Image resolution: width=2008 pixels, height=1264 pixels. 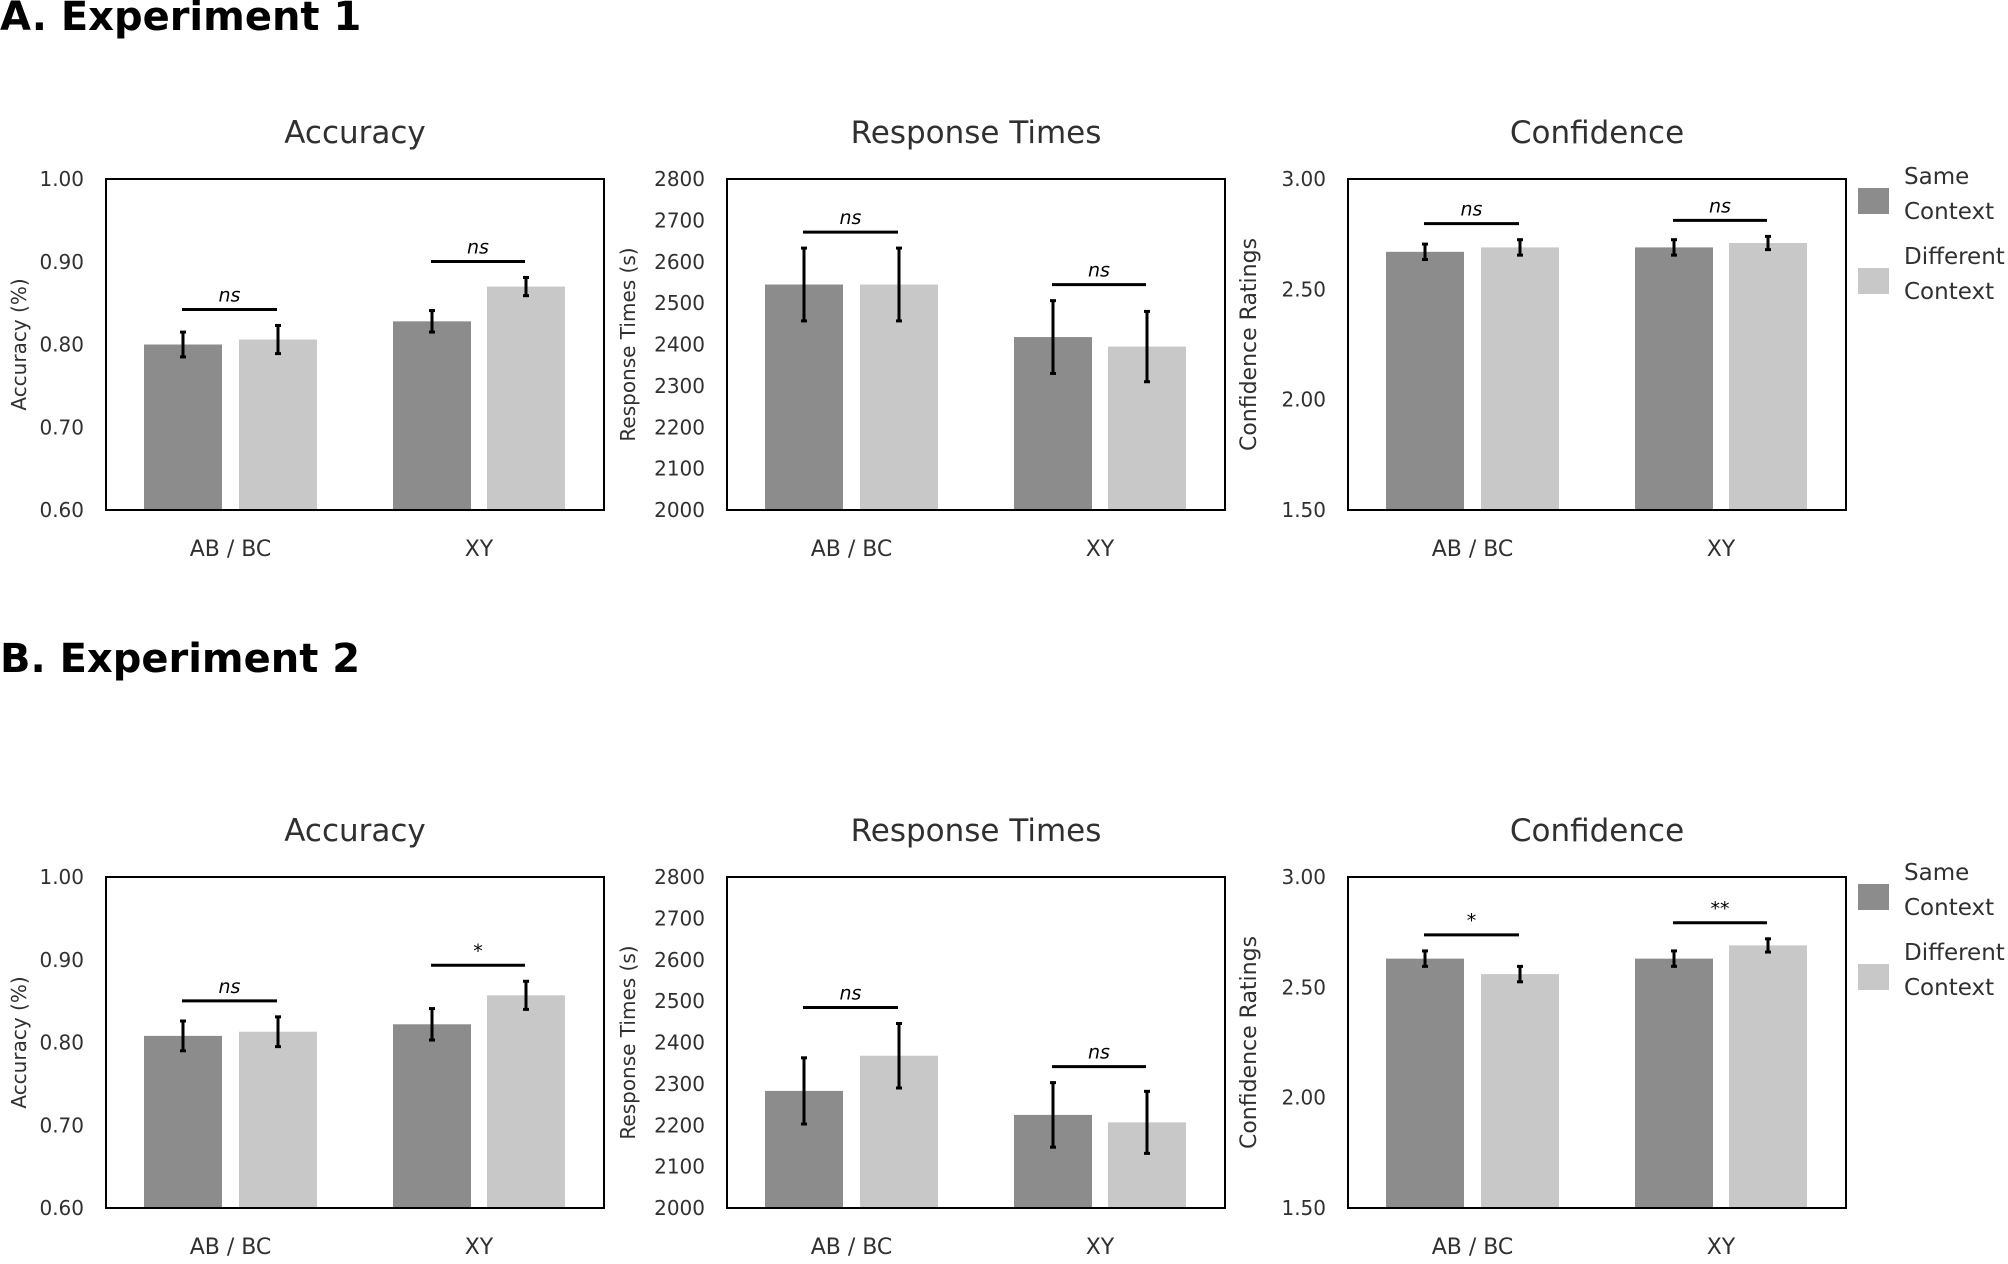 I want to click on y-tick-label: 1.00, so click(x=61, y=179).